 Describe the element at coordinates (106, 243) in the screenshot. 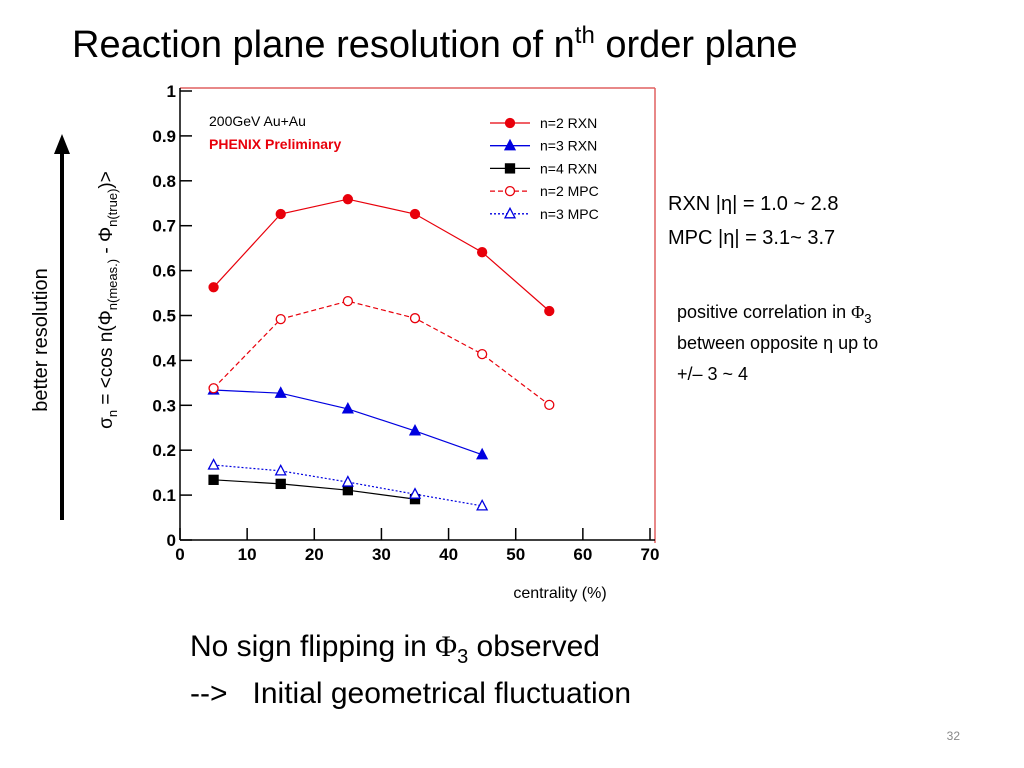

I see `y-label-part: - Φ` at that location.